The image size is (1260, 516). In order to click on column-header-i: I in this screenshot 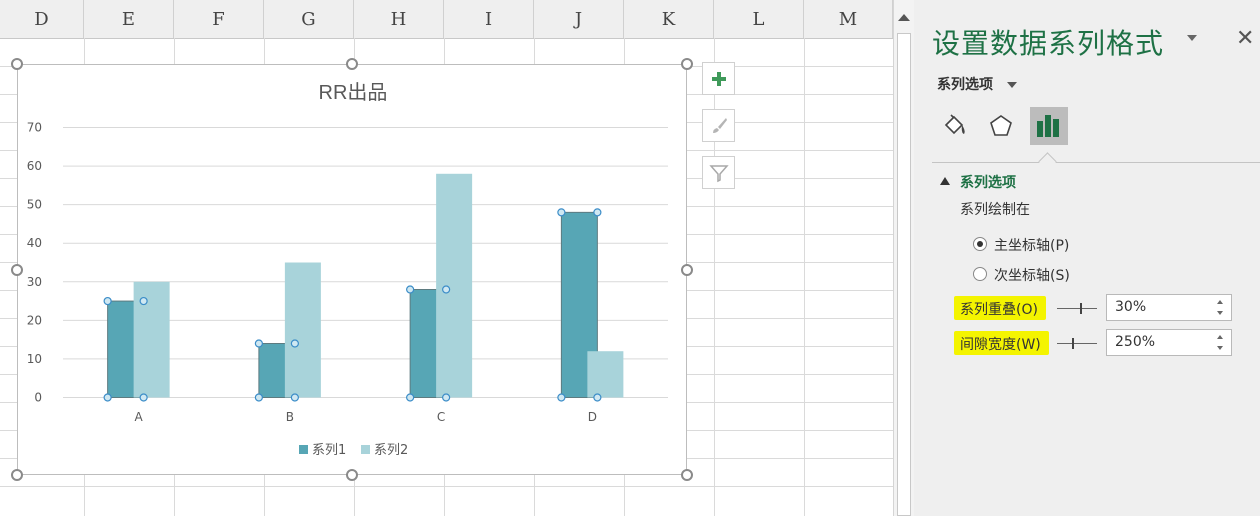, I will do `click(489, 19)`.